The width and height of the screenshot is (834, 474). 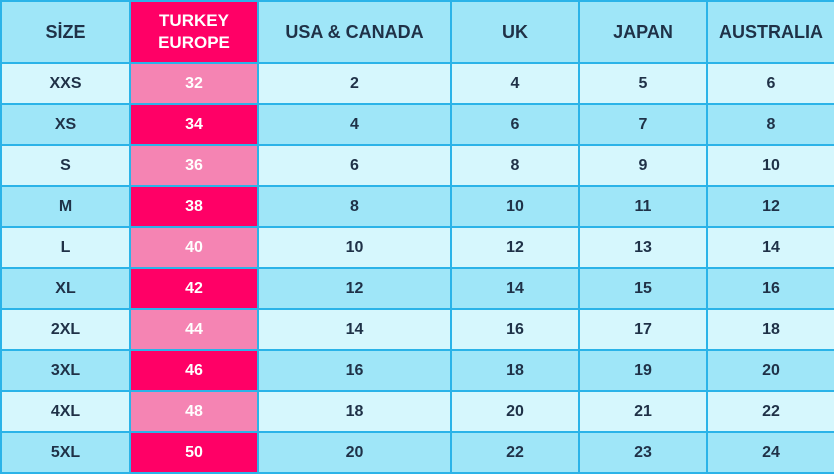 I want to click on cell-uk: 10, so click(x=515, y=206).